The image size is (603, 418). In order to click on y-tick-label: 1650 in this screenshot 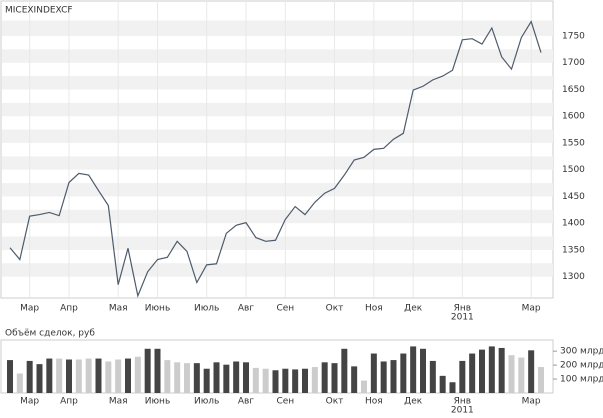, I will do `click(573, 90)`.